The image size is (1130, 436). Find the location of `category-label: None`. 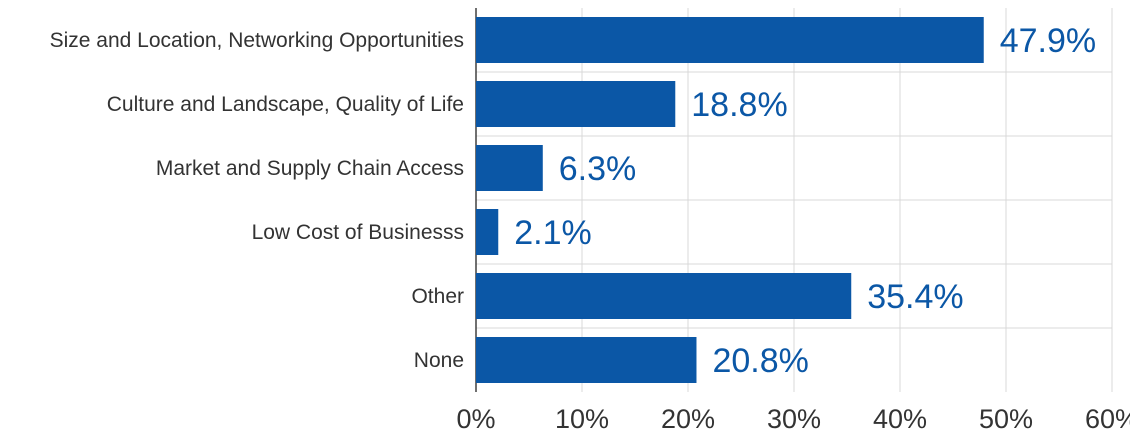

category-label: None is located at coordinates (439, 360).